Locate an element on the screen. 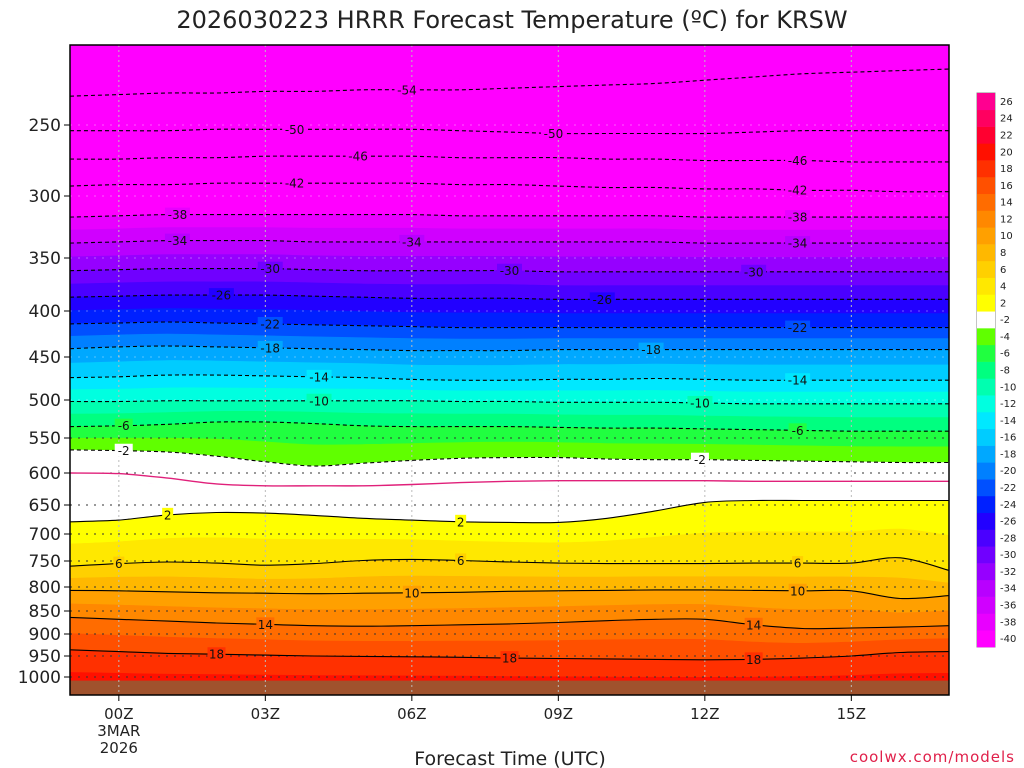 The height and width of the screenshot is (768, 1024). colorbar-label: -38 is located at coordinates (1008, 622).